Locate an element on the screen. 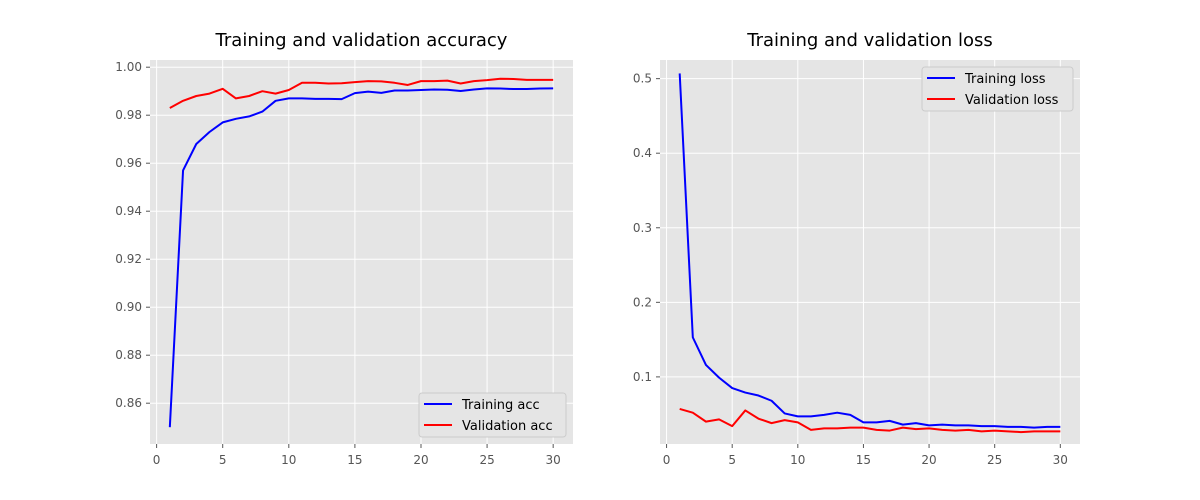 This screenshot has height=500, width=1200. y-tick-label: 0.96 is located at coordinates (128, 163).